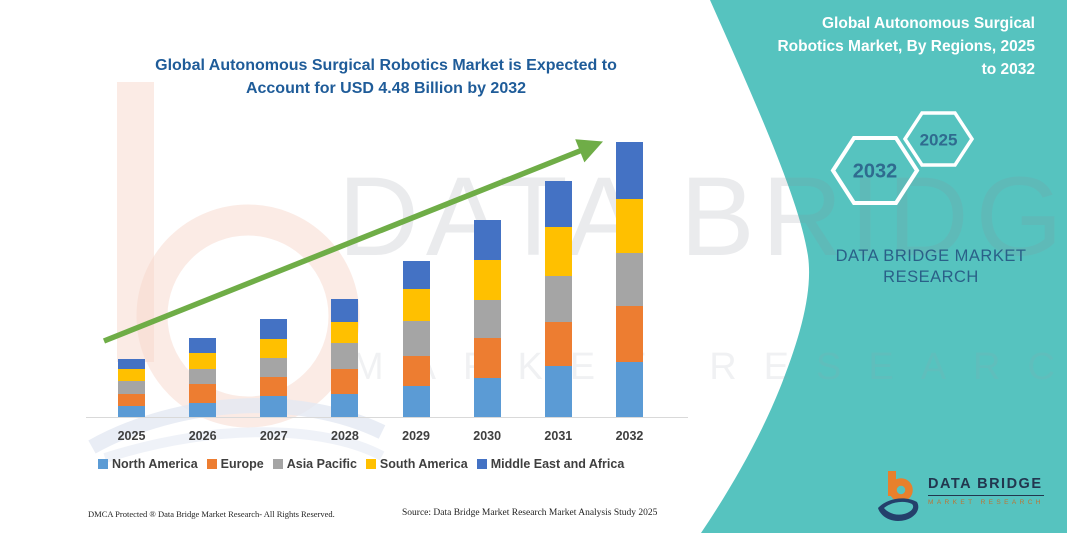 This screenshot has height=533, width=1067. I want to click on logo-subtitle: MARKET RESEARCH, so click(986, 502).